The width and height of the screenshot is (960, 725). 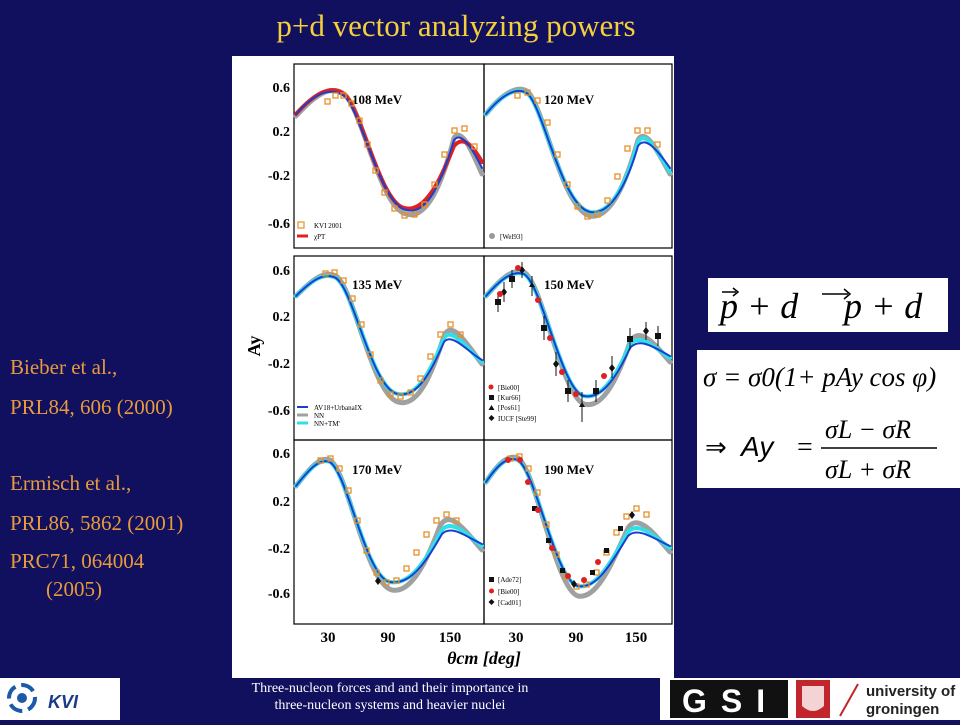 What do you see at coordinates (450, 638) in the screenshot?
I see `x-tick-label: 150` at bounding box center [450, 638].